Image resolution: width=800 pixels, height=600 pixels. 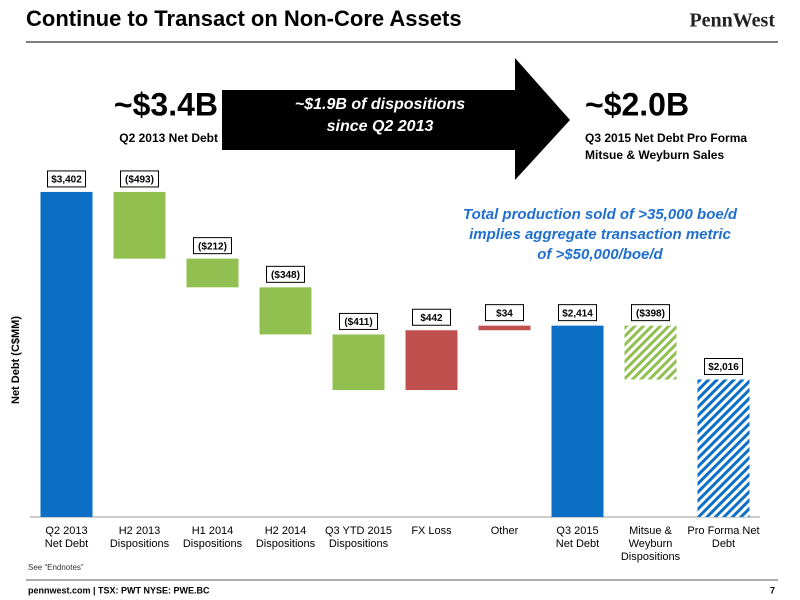 What do you see at coordinates (140, 531) in the screenshot?
I see `x-tick-label: H2 2013` at bounding box center [140, 531].